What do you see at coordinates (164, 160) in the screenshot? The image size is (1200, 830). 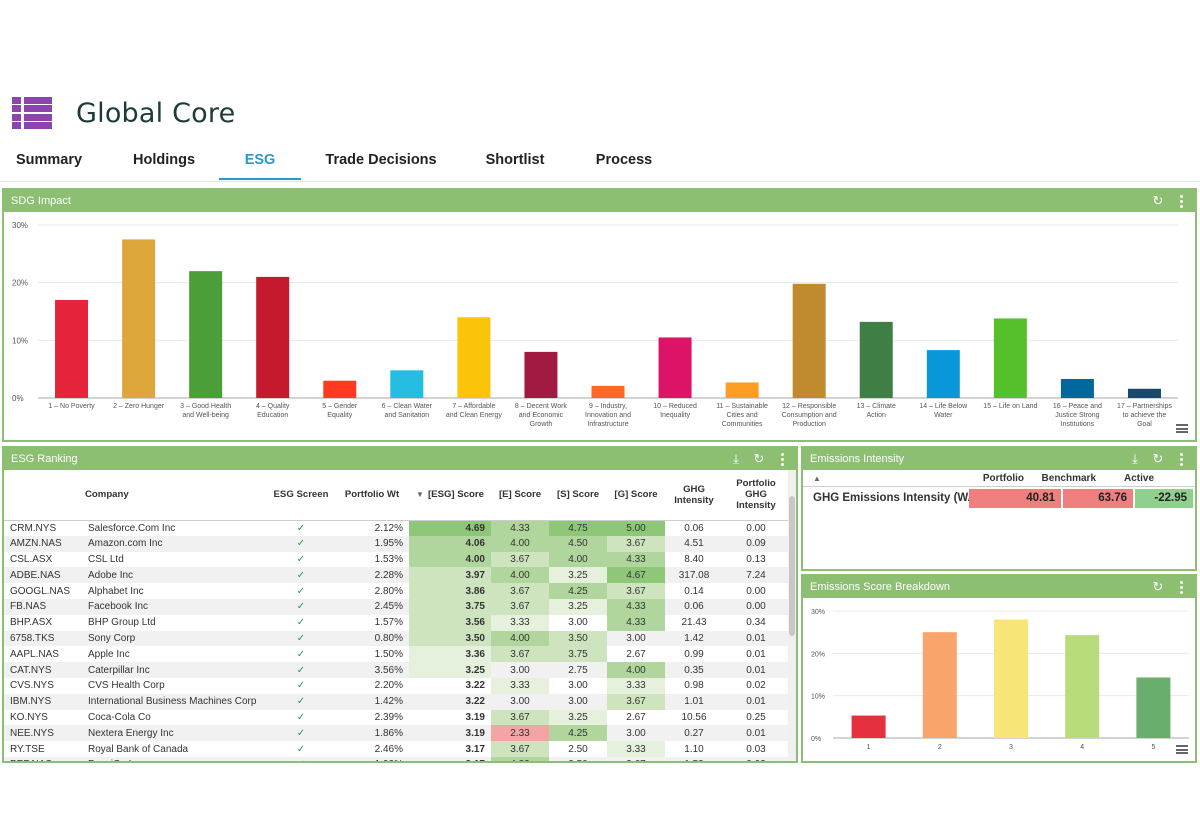 I see `tab-holdings: Holdings` at bounding box center [164, 160].